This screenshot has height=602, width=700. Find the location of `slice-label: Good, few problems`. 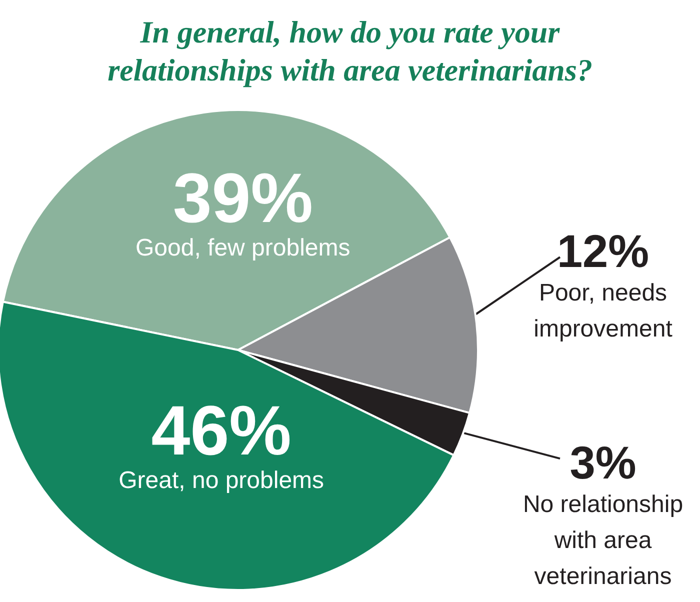

slice-label: Good, few problems is located at coordinates (242, 248).